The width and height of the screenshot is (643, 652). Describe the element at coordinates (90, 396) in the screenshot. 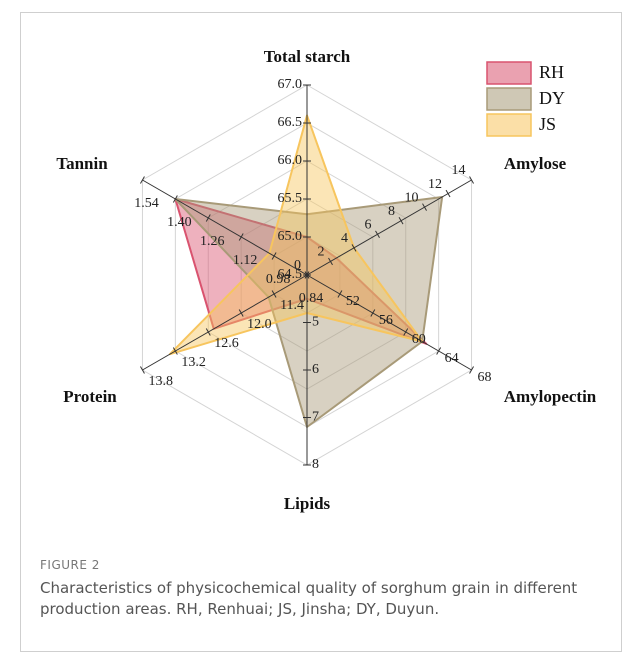

I see `axis-name: Protein` at that location.